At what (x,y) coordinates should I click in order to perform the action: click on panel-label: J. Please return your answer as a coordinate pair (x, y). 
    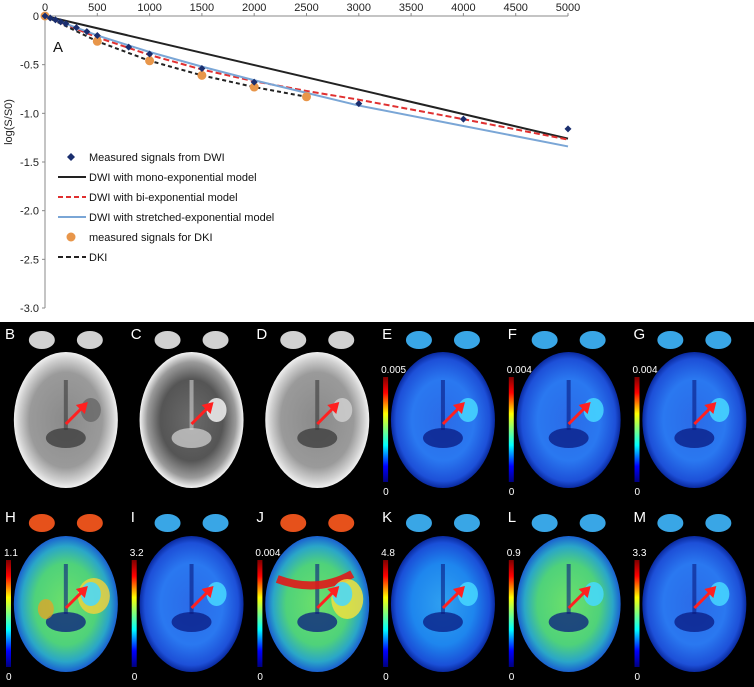
    Looking at the image, I should click on (260, 517).